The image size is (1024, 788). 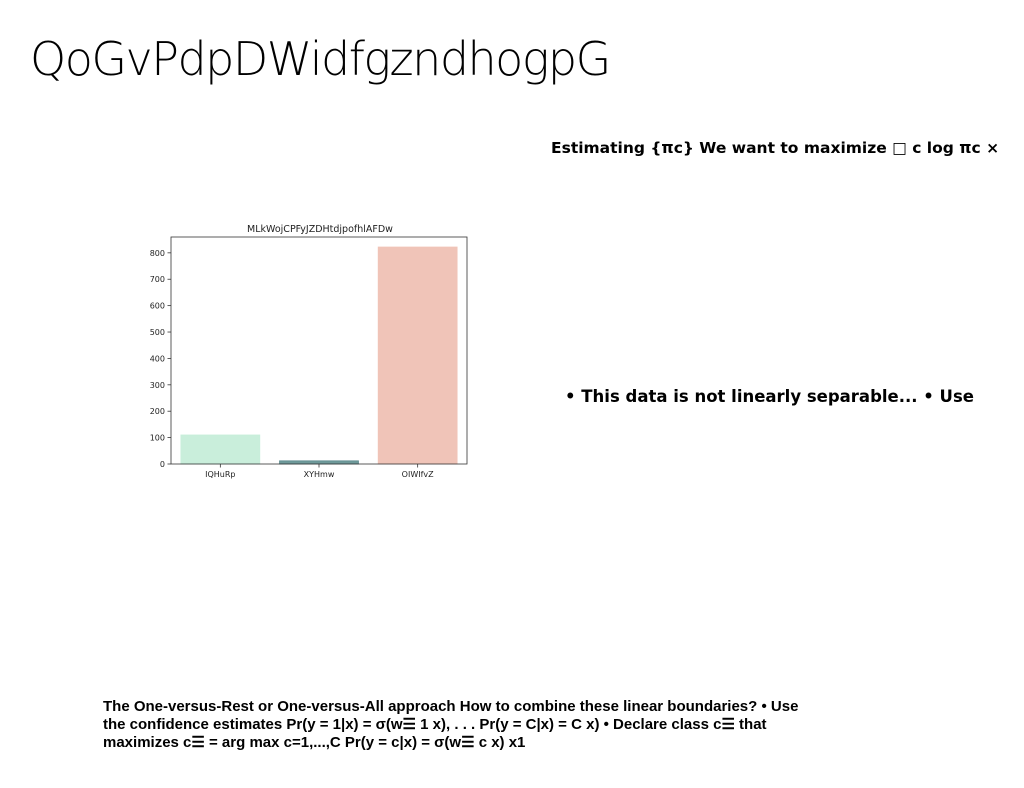 I want to click on bar-OIWIfvZ, so click(x=417, y=355).